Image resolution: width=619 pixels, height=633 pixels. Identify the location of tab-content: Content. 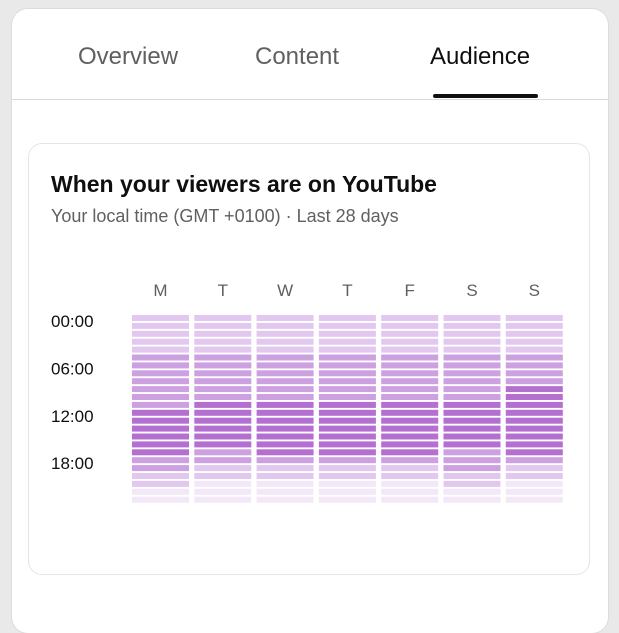
(297, 56).